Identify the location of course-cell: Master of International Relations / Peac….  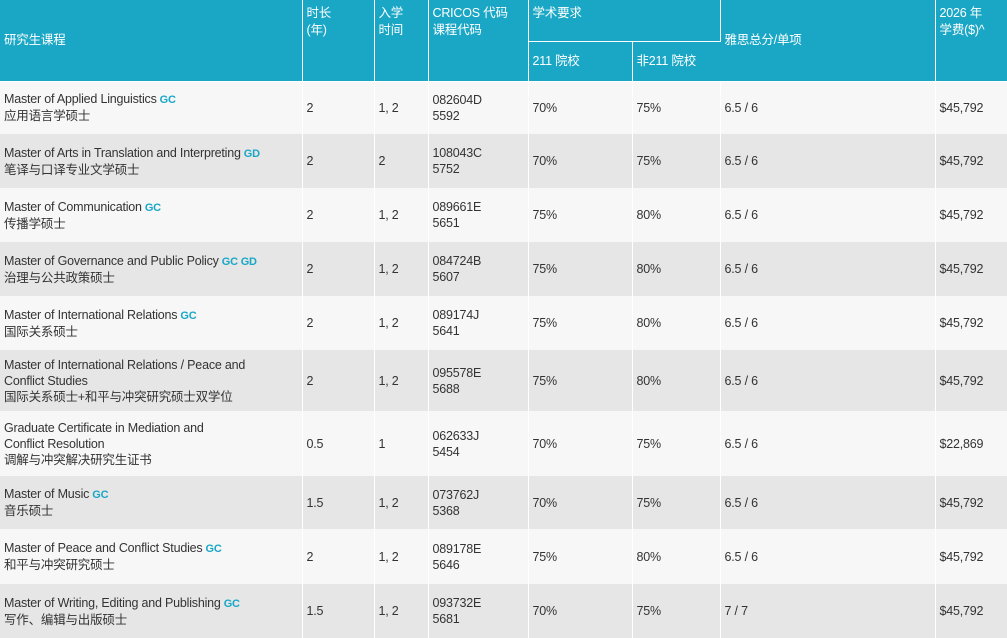
(151, 380).